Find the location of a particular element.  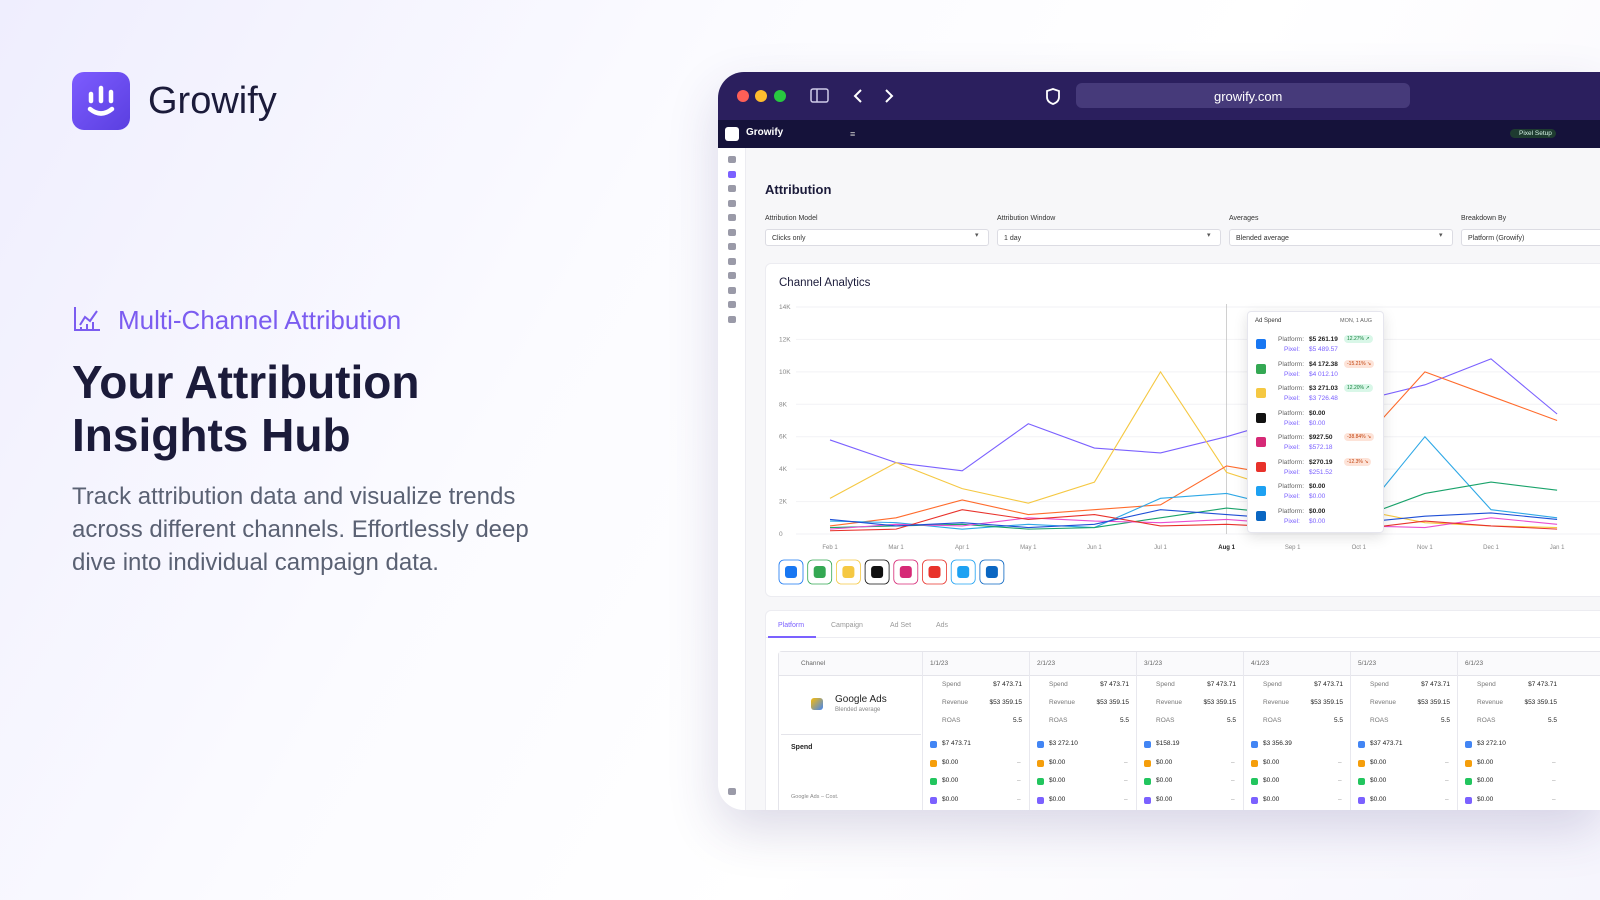

change-badge: -38.84% ↘ is located at coordinates (1359, 437).